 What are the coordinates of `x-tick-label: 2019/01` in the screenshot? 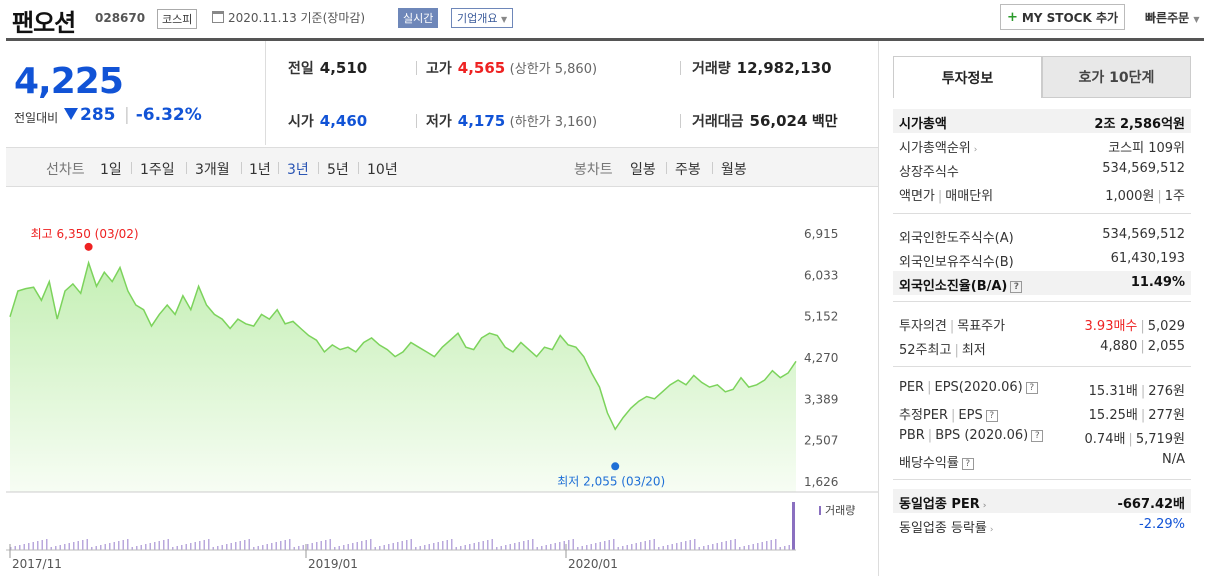 It's located at (333, 564).